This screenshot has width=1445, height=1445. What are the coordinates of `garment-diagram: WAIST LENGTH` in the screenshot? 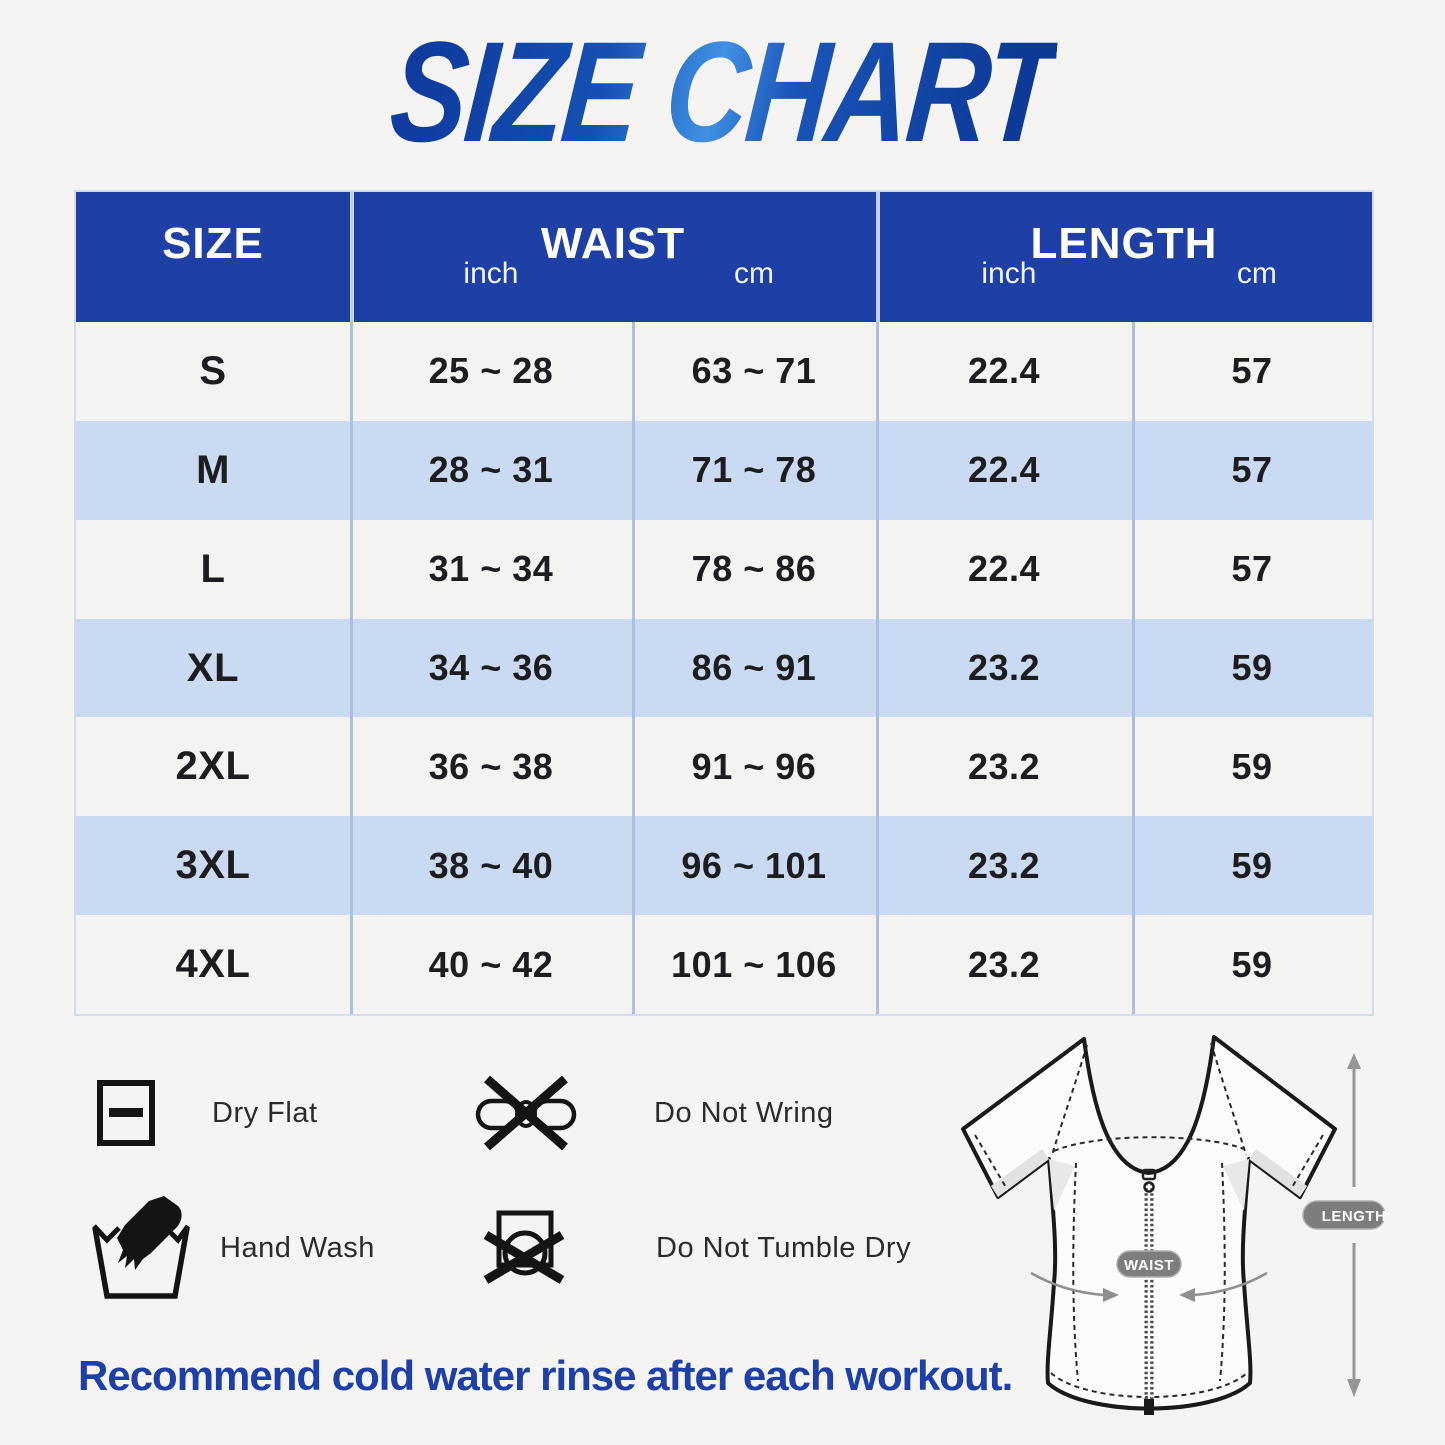 It's located at (1173, 1225).